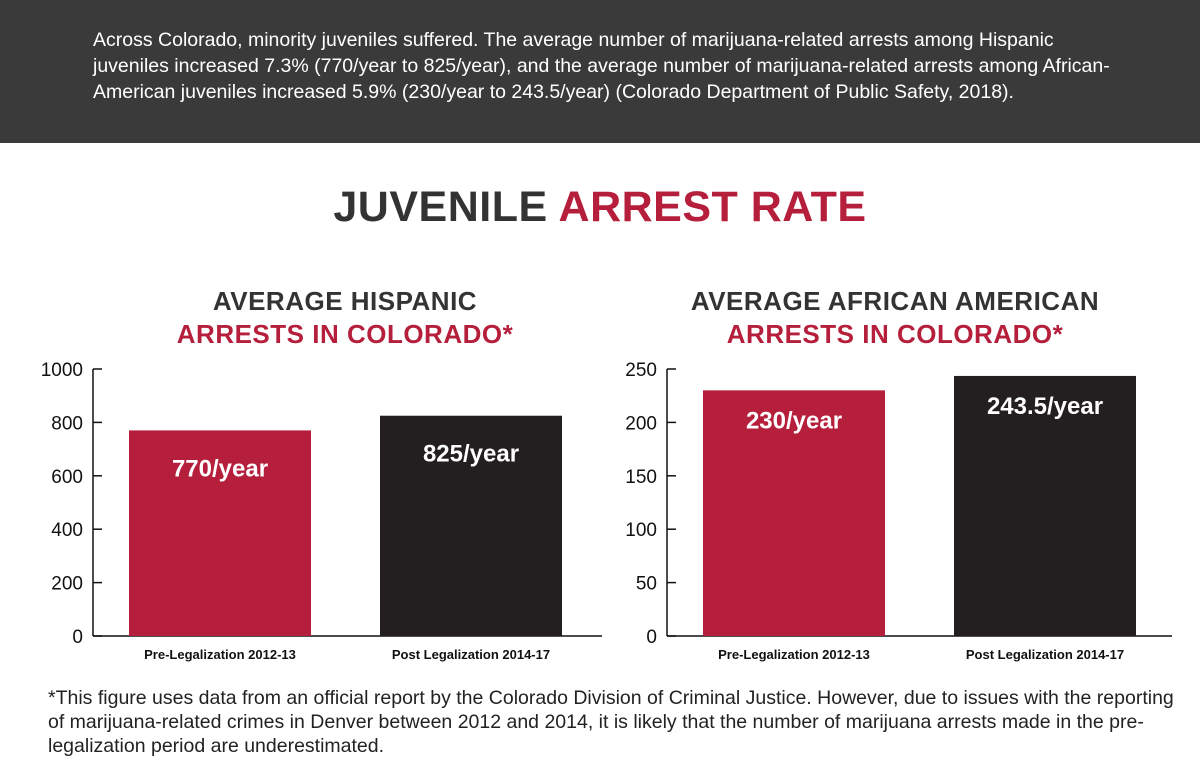  I want to click on hispanic-category-label: Pre-Legalization 2012-13, so click(220, 654).